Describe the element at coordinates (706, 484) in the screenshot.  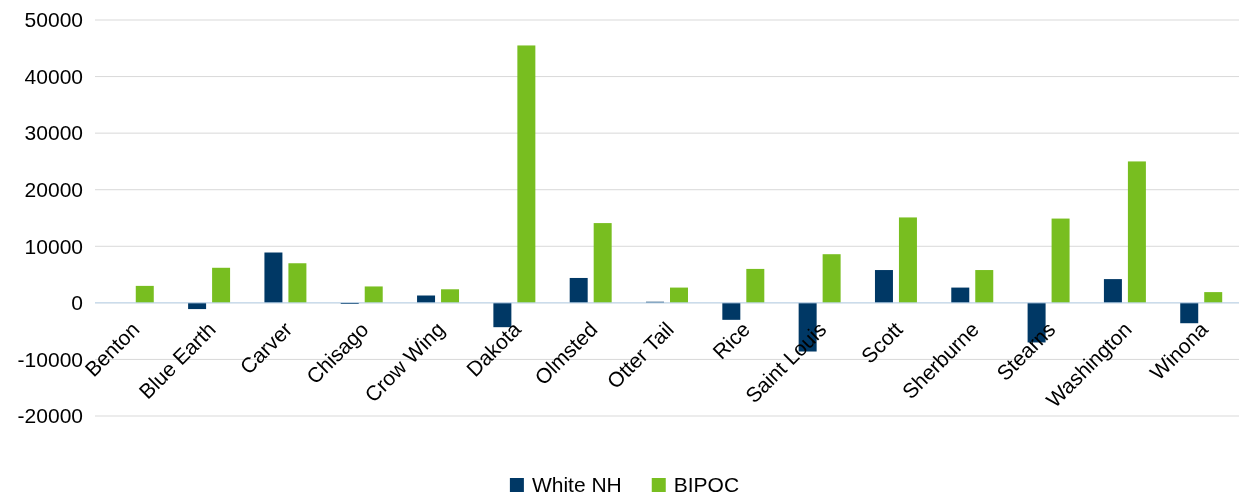
I see `legend-label: BIPOC` at that location.